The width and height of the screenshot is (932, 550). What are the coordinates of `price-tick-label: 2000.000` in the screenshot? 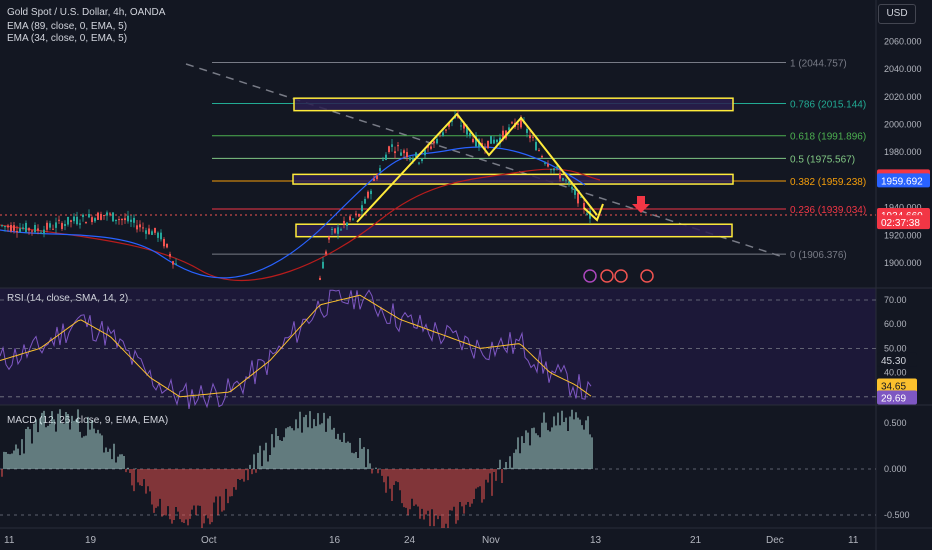 It's located at (903, 125).